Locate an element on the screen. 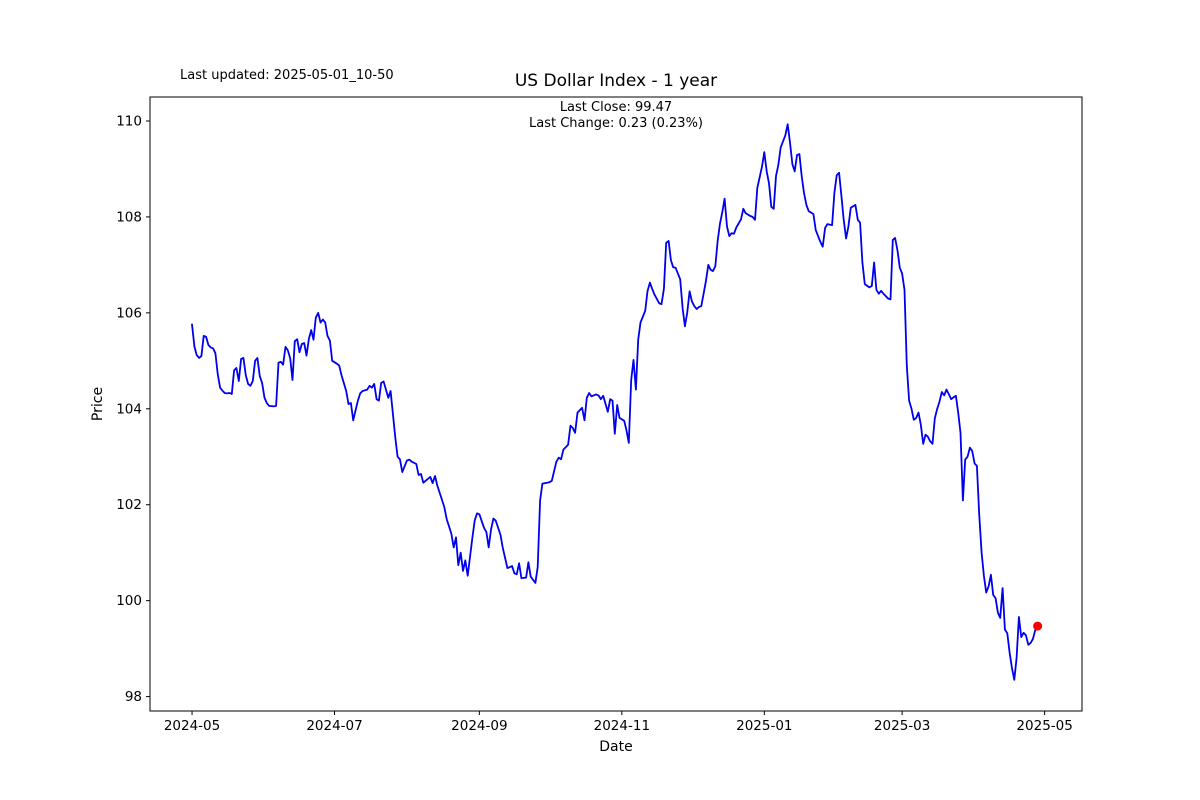 Image resolution: width=1200 pixels, height=800 pixels. x-tick-label: 2025-01 is located at coordinates (764, 726).